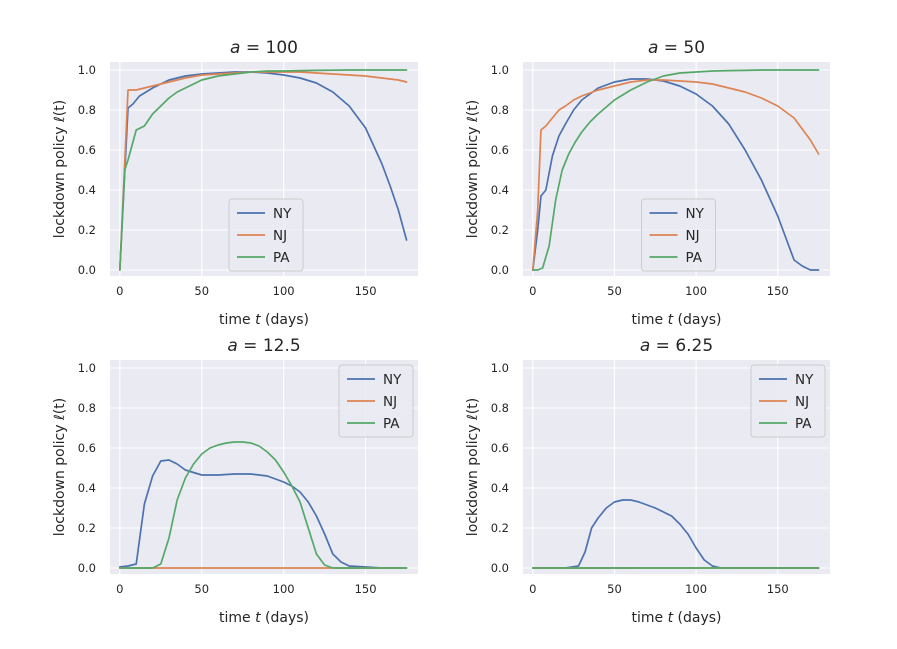 Image resolution: width=897 pixels, height=649 pixels. Describe the element at coordinates (694, 48) in the screenshot. I see `title-value: 50` at that location.